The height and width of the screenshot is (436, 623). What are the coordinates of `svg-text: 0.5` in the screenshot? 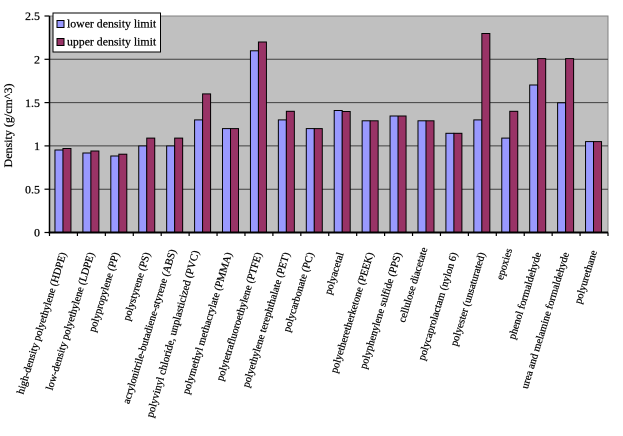 It's located at (32, 189).